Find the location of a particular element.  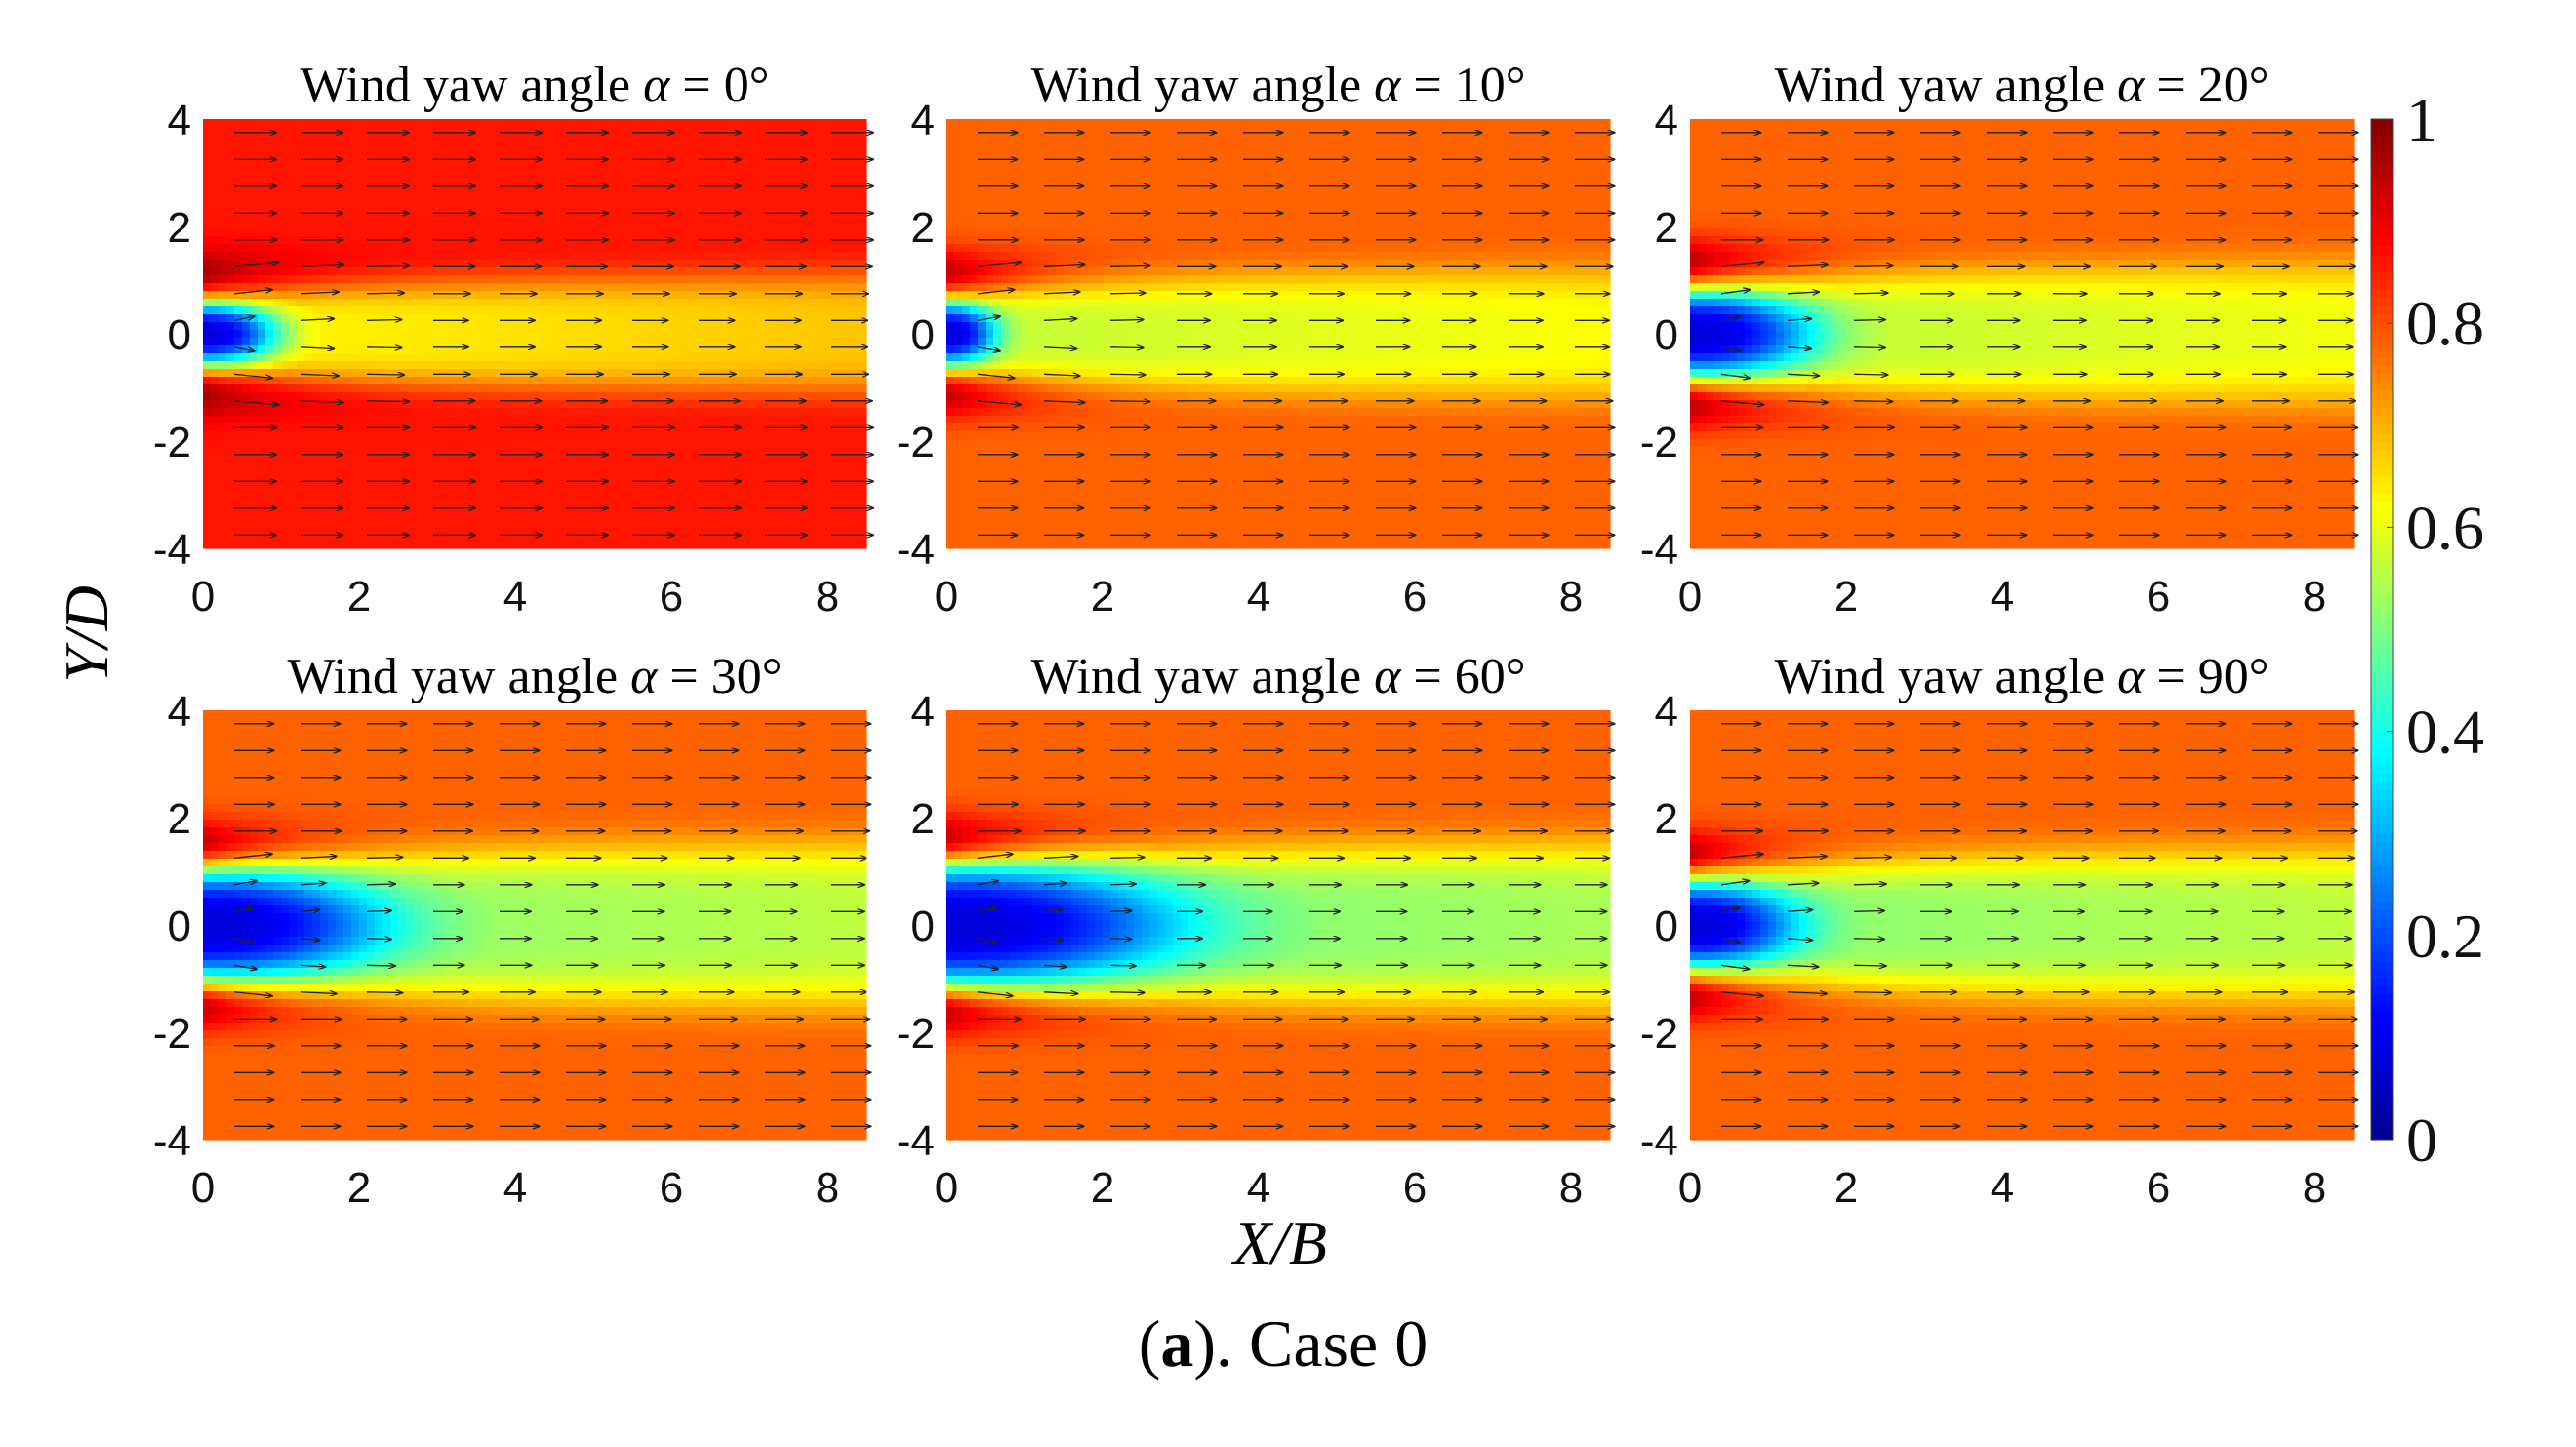

vector-field is located at coordinates (553, 334).